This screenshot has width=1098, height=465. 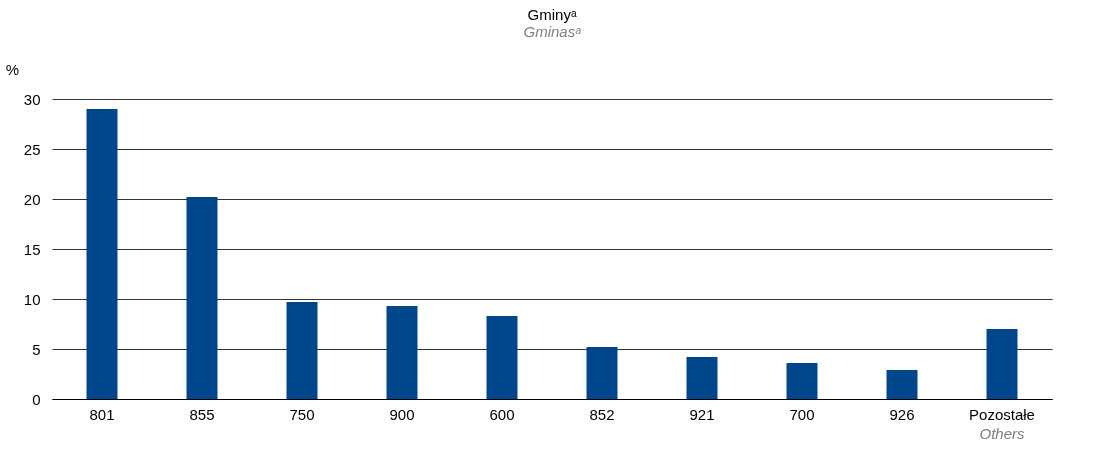 What do you see at coordinates (302, 414) in the screenshot?
I see `x-tick-label: 750` at bounding box center [302, 414].